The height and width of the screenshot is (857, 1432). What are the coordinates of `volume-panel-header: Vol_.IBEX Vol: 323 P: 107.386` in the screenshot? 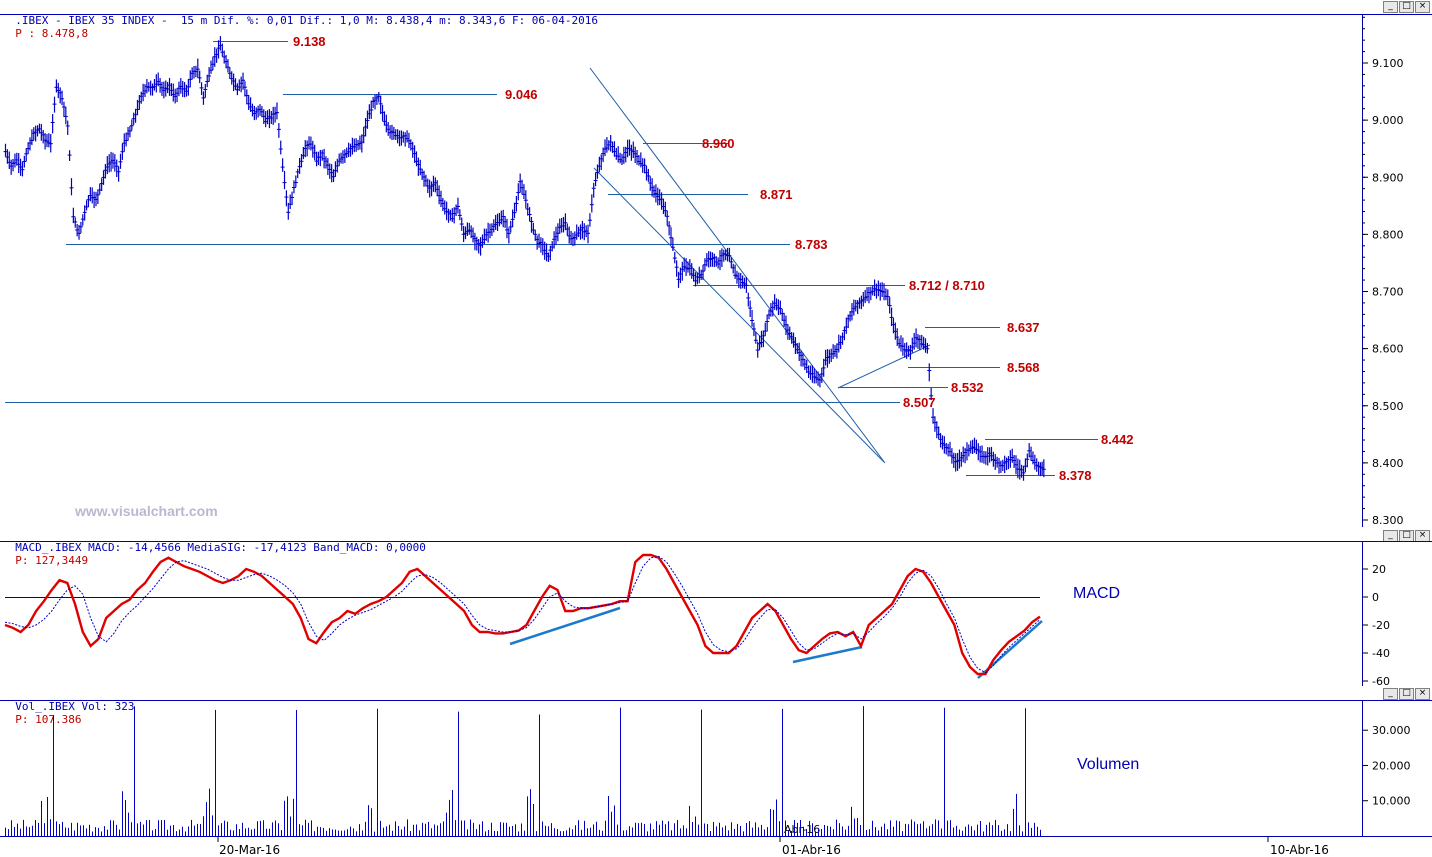 It's located at (68, 706).